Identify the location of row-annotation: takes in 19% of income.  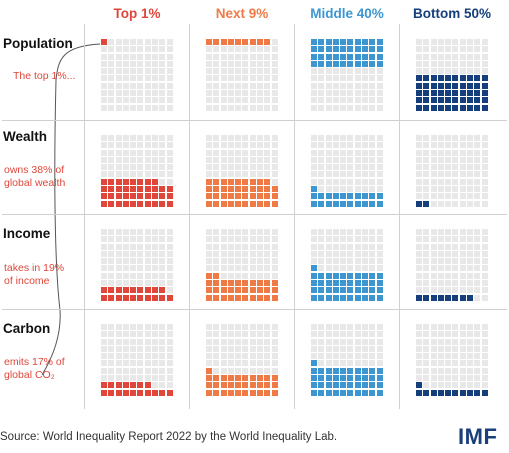
(34, 275).